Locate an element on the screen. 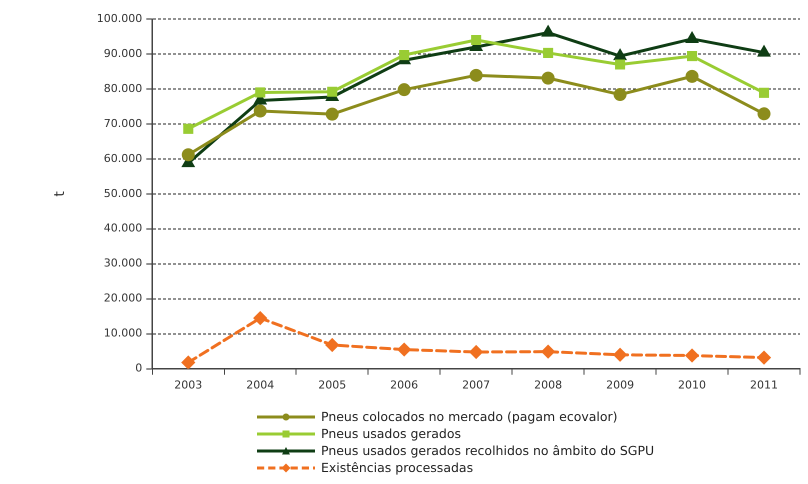  x-tick-label: 2007 is located at coordinates (476, 385).